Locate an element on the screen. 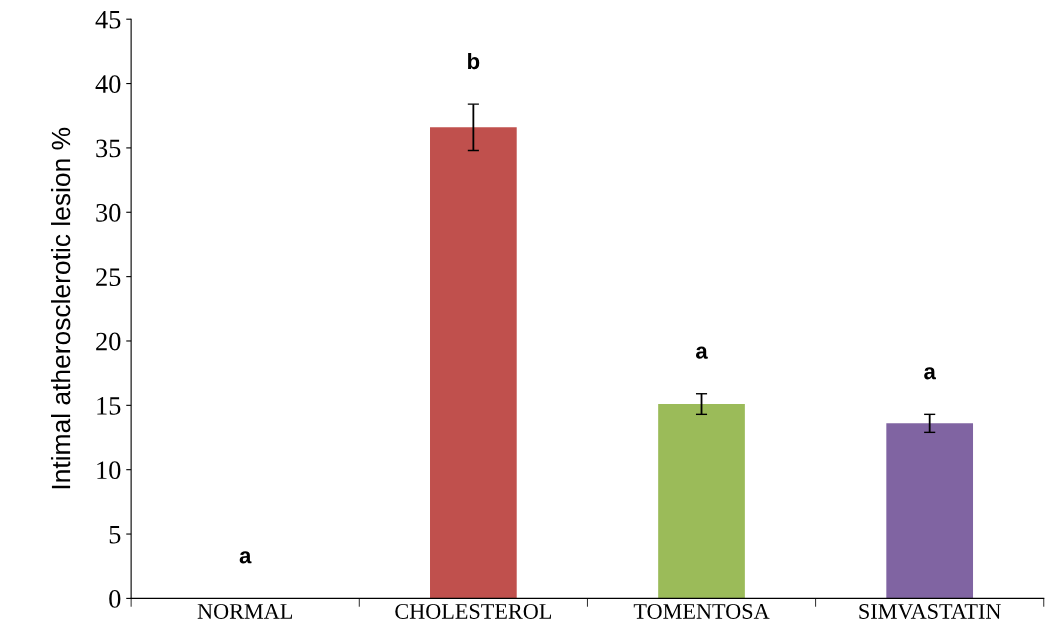 This screenshot has height=640, width=1049. y-tick-label: 15 is located at coordinates (109, 406).